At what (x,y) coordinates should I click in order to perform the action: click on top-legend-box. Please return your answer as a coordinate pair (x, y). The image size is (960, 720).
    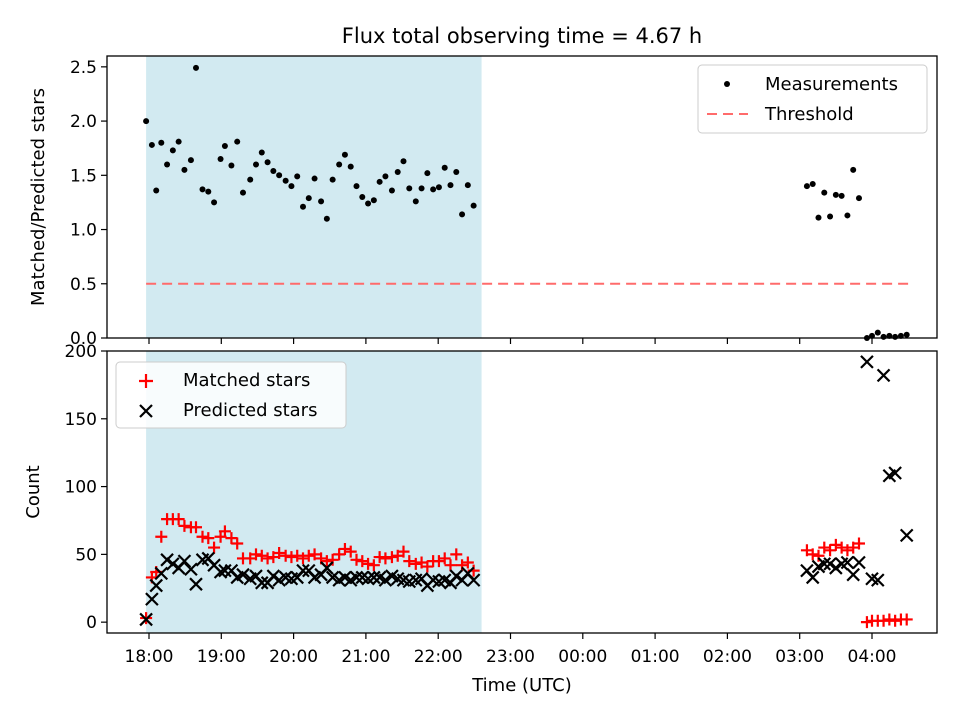
    Looking at the image, I should click on (812, 99).